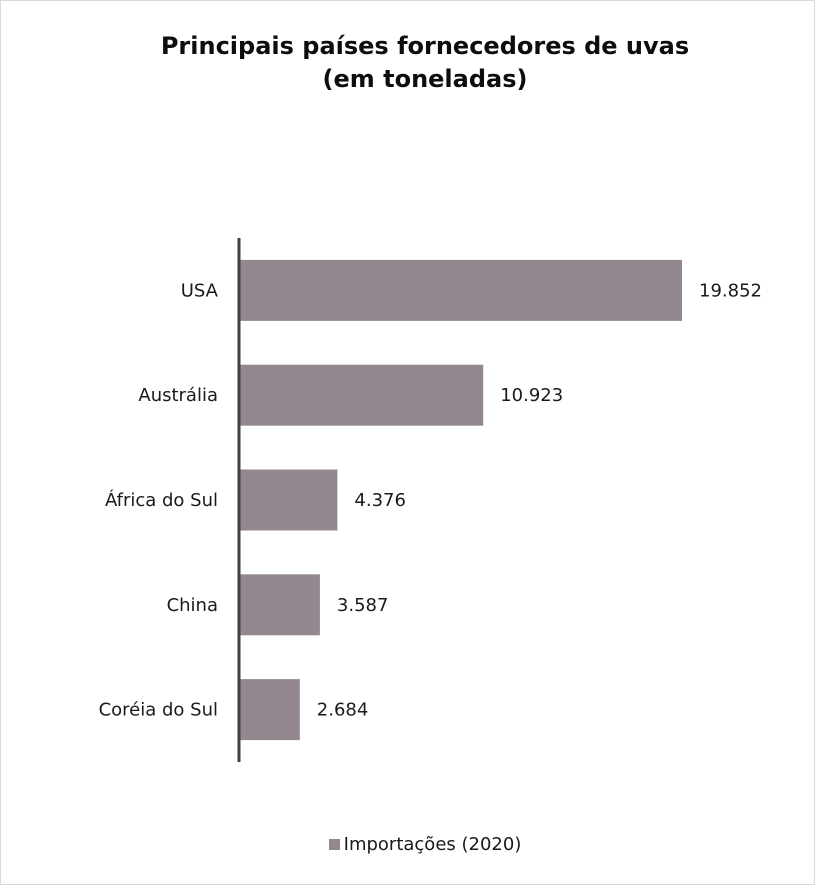 The width and height of the screenshot is (818, 888). What do you see at coordinates (161, 500) in the screenshot?
I see `category-label: África do Sul` at bounding box center [161, 500].